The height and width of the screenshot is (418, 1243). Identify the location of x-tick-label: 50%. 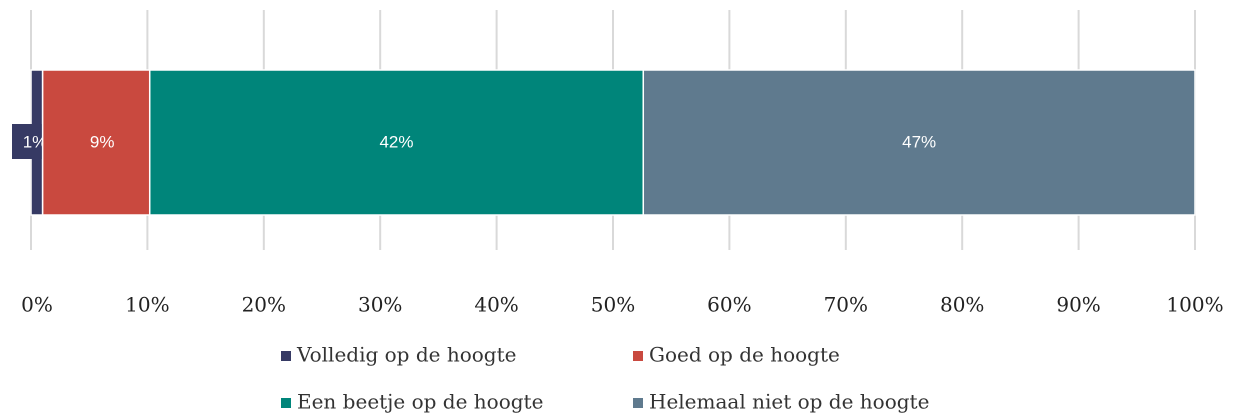
(613, 305).